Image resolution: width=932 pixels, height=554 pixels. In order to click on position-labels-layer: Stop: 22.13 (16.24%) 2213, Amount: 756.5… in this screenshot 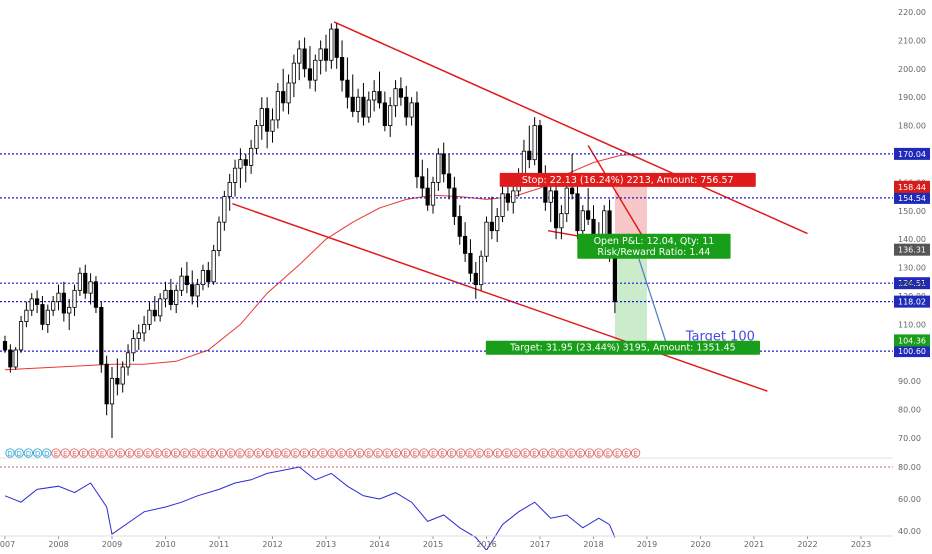, I will do `click(623, 263)`.